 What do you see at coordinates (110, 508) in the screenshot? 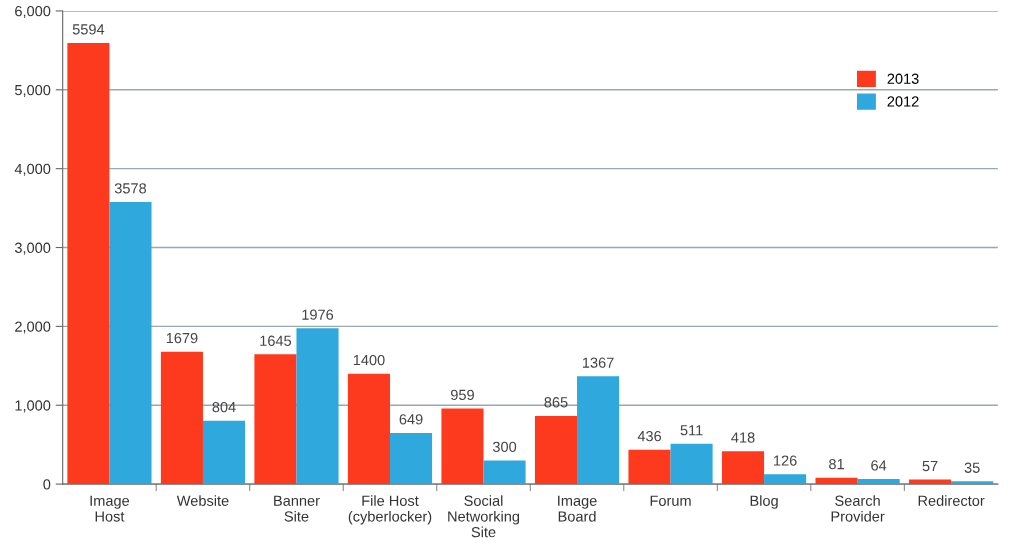
I see `x-tick-label: Image Host` at bounding box center [110, 508].